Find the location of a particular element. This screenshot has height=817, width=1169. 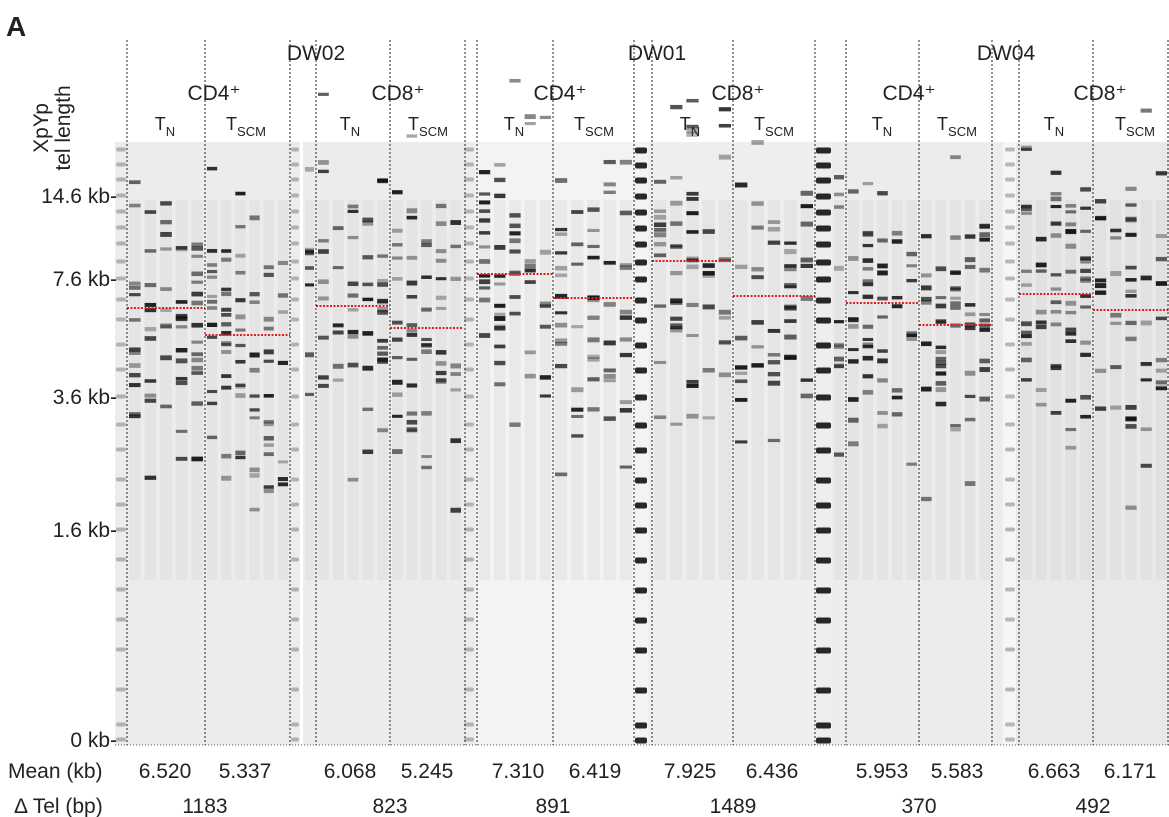

size-marker: 7.6 kb- is located at coordinates (85, 279).